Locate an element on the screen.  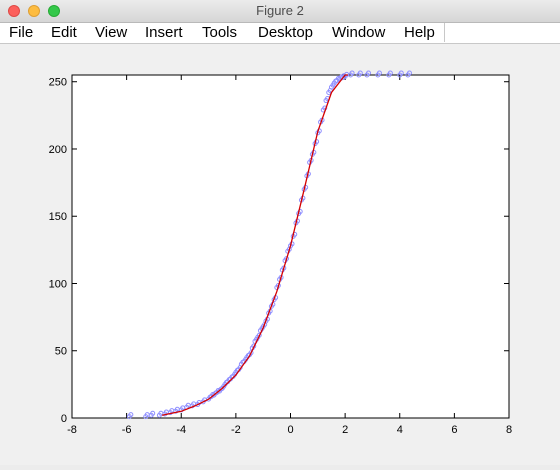
window-title: Figure 2 is located at coordinates (280, 10).